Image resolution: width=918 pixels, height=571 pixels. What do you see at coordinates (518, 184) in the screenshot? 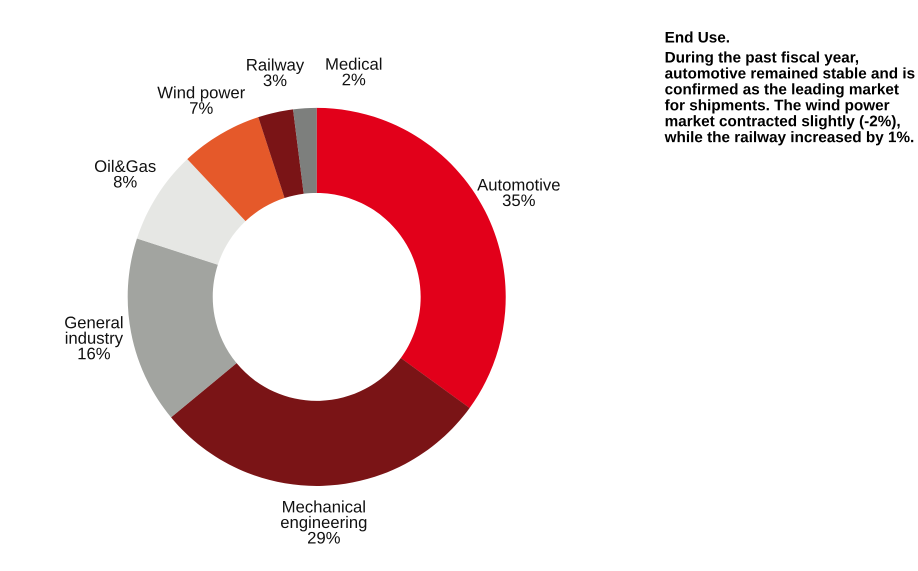
I see `slice-label: Automotive` at bounding box center [518, 184].